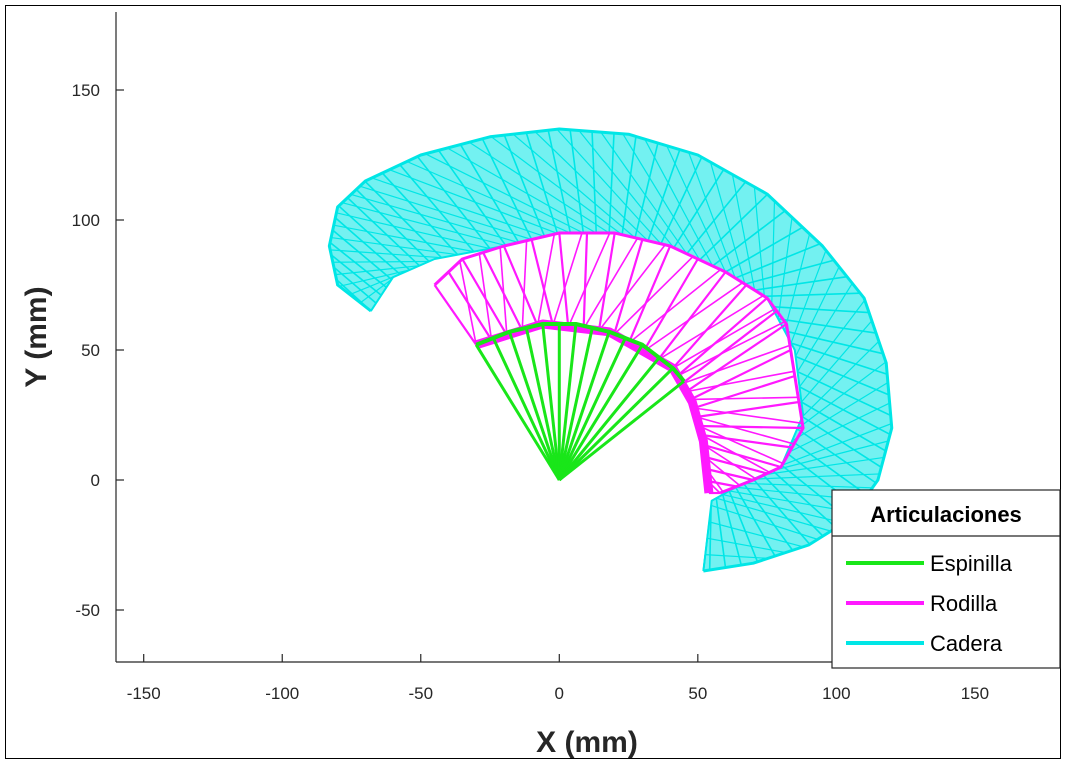 The width and height of the screenshot is (1068, 766). What do you see at coordinates (95, 480) in the screenshot?
I see `y-tick-label: 0` at bounding box center [95, 480].